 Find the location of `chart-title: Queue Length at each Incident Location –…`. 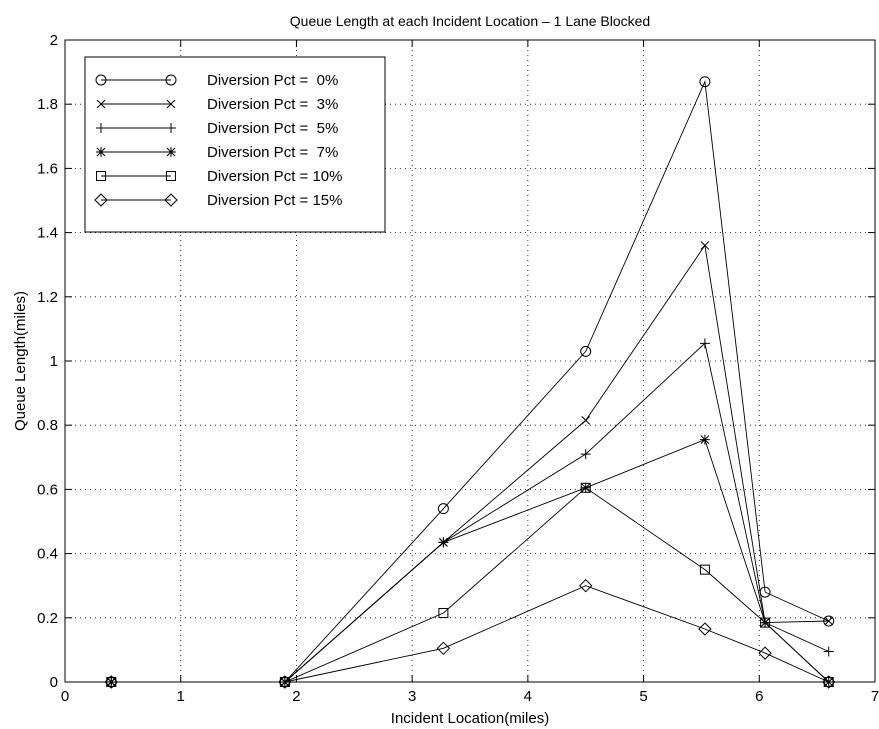

chart-title: Queue Length at each Incident Location –… is located at coordinates (470, 21).